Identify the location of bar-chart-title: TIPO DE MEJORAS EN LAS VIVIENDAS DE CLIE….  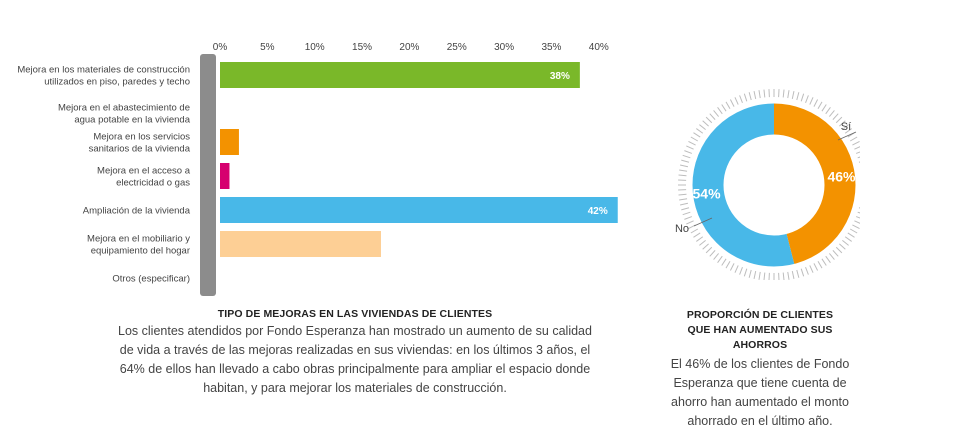
(355, 314).